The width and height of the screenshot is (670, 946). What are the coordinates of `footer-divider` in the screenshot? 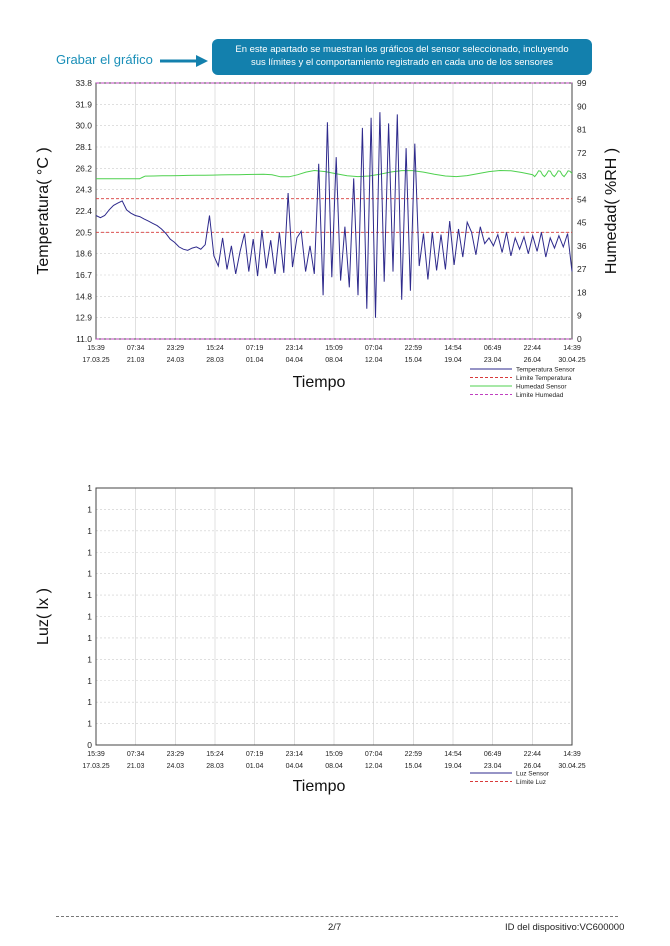 It's located at (337, 916).